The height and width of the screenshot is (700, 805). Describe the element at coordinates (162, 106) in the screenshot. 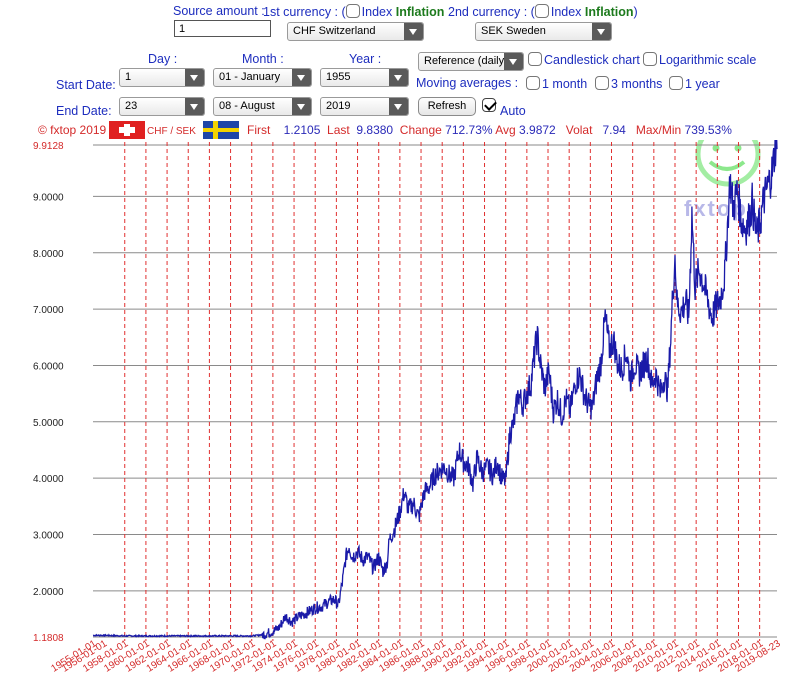

I see `end-day-select: 23` at that location.